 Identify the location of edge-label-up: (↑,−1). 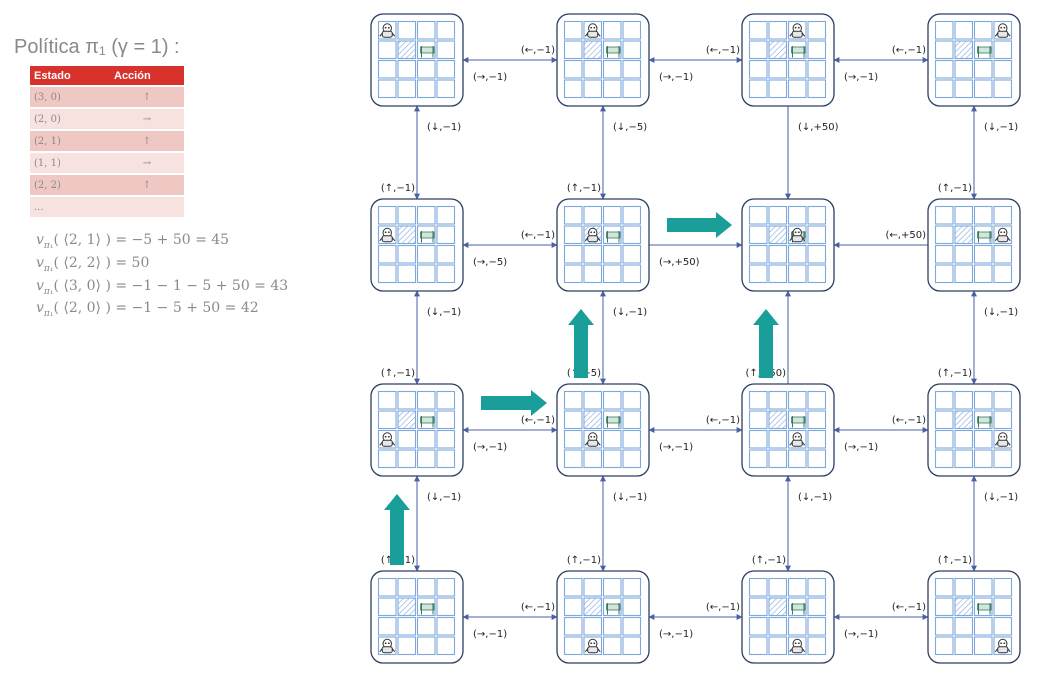
(955, 560).